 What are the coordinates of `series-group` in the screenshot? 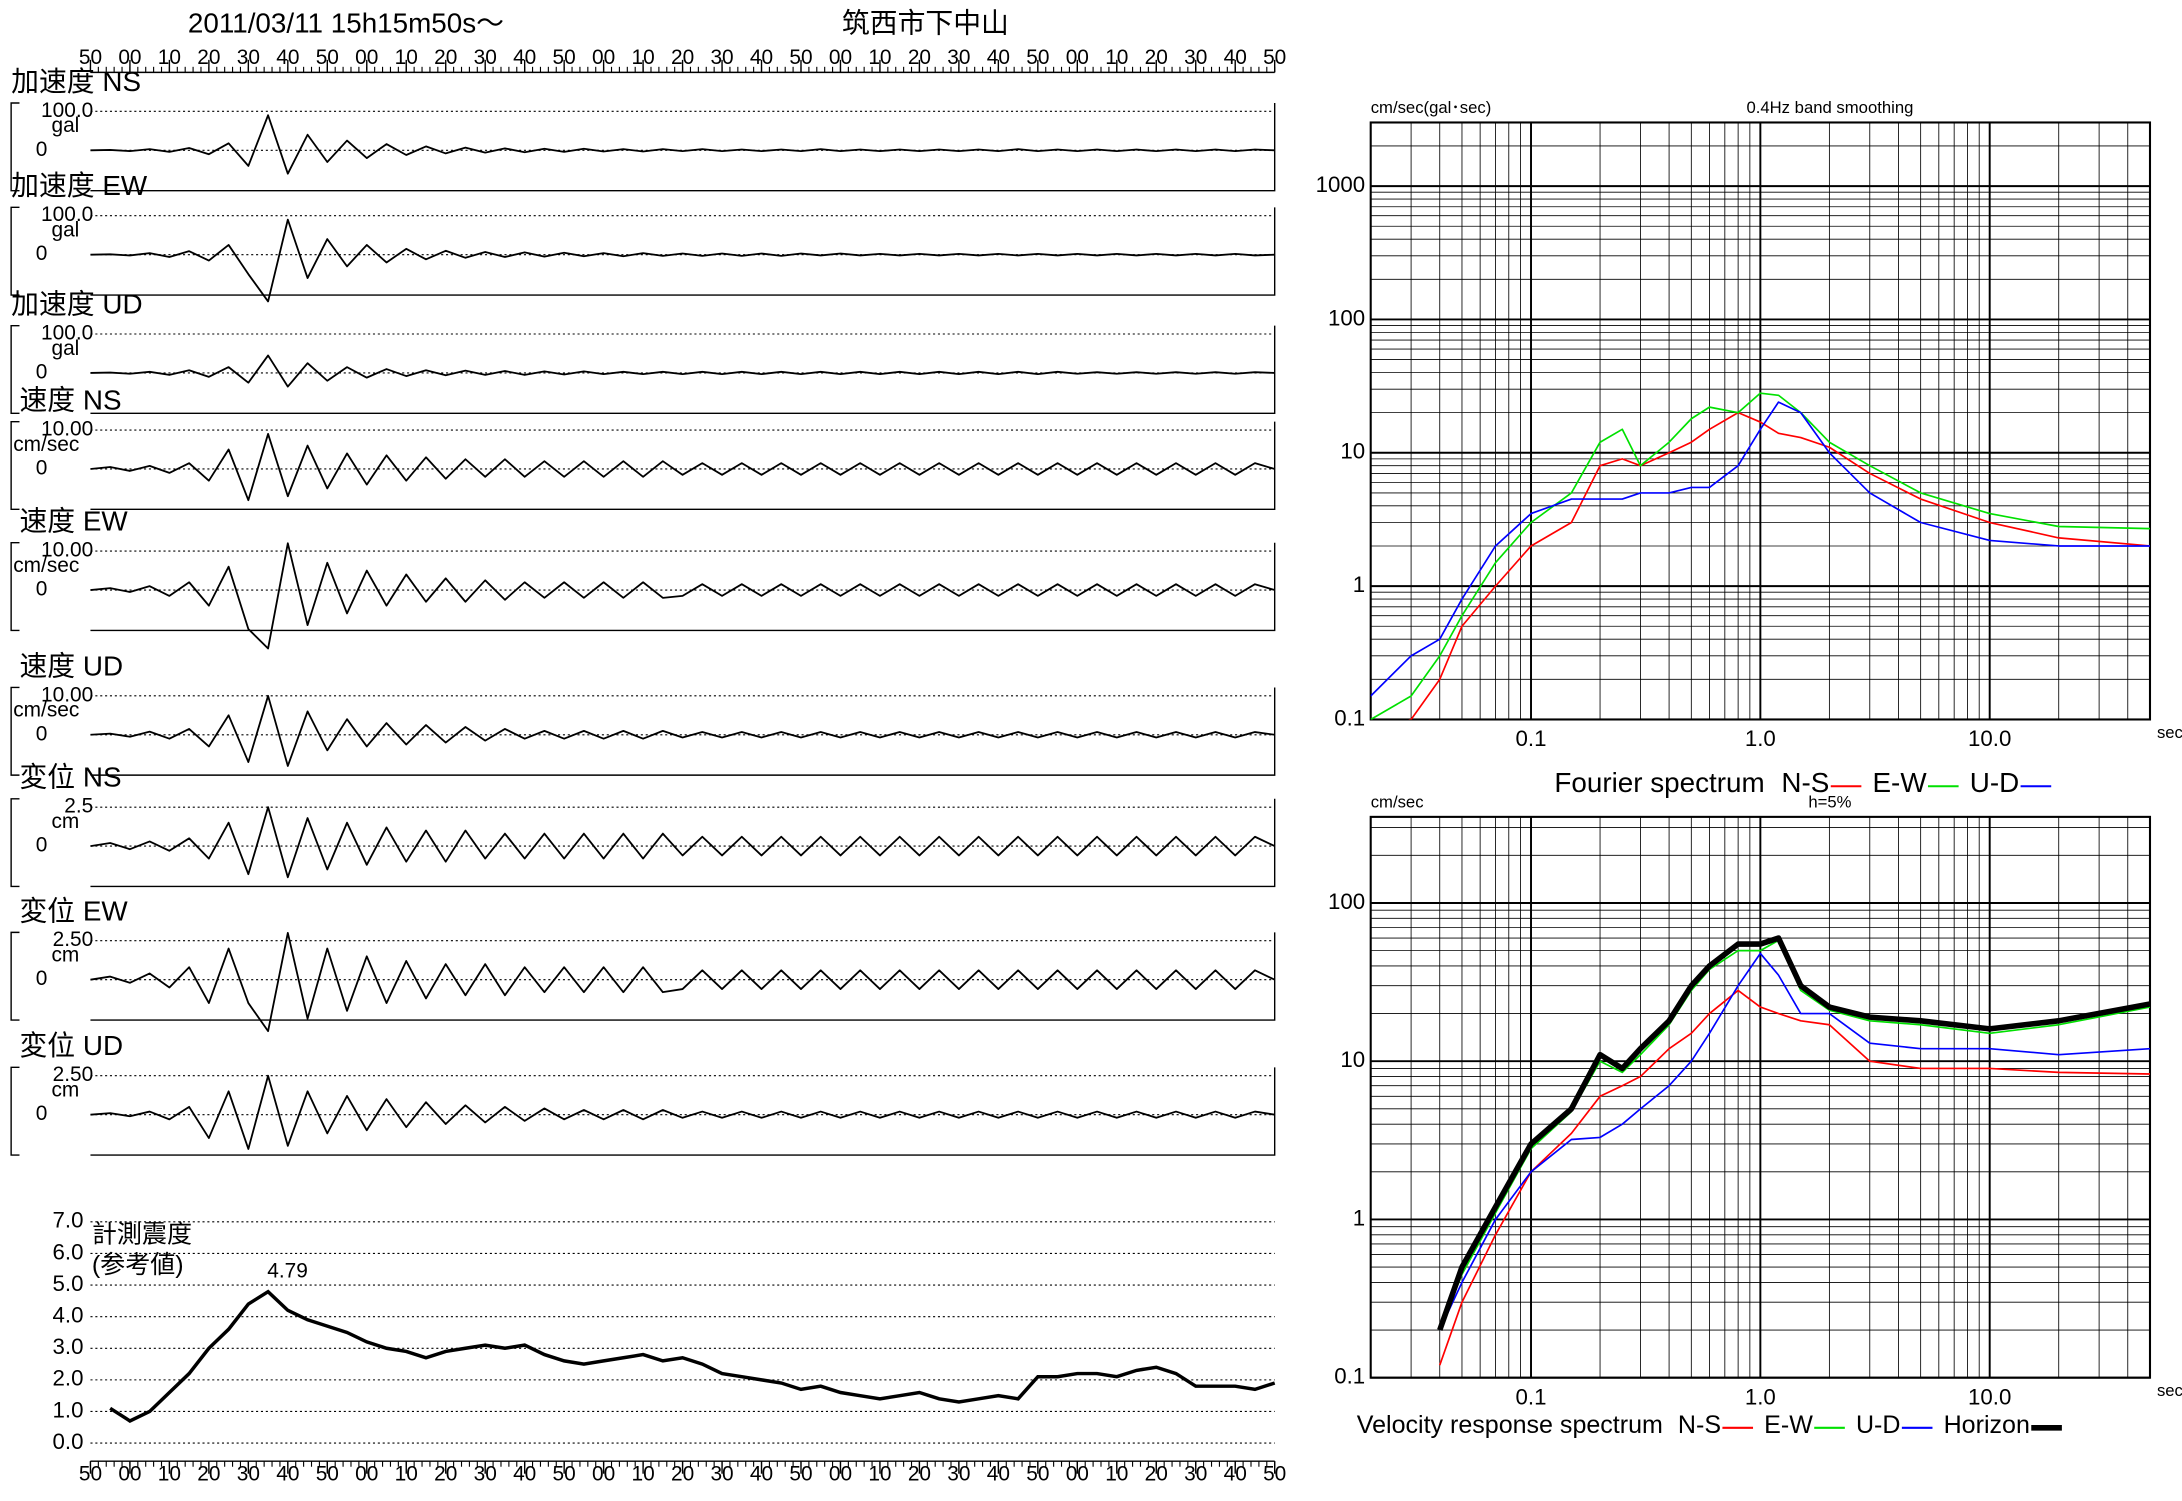 It's located at (1760, 556).